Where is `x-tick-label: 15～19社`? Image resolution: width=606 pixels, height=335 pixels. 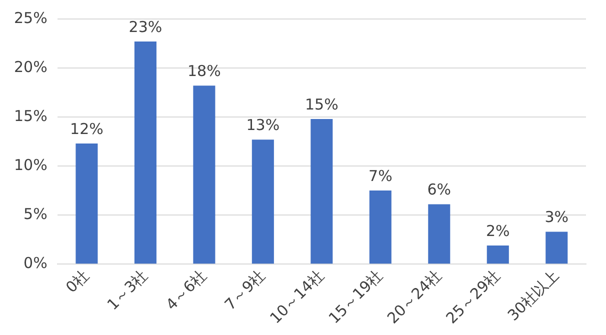 x-tick-label: 15～19社 is located at coordinates (355, 297).